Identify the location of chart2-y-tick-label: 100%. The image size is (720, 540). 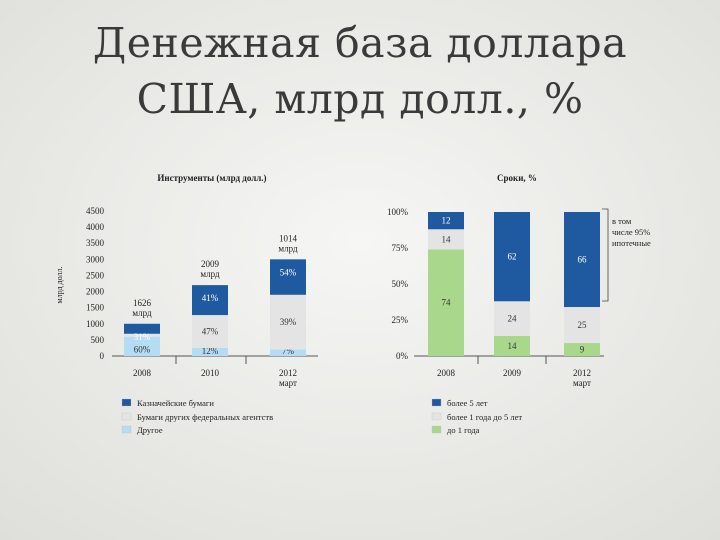
(398, 212).